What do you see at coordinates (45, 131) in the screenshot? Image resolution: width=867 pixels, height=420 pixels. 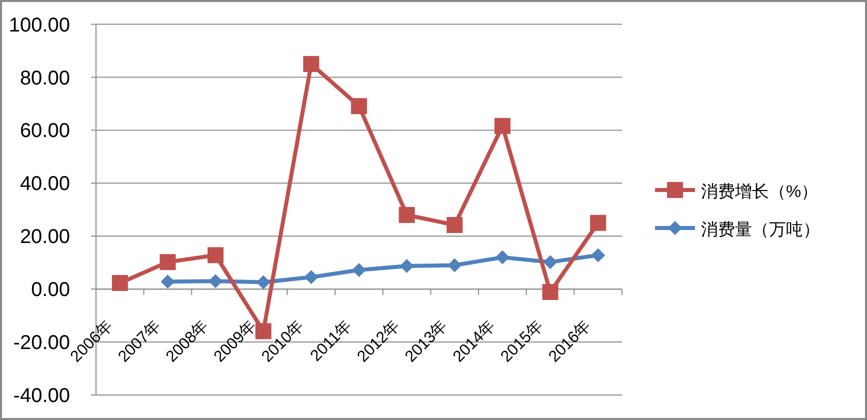 I see `y-tick-label: 60.00` at bounding box center [45, 131].